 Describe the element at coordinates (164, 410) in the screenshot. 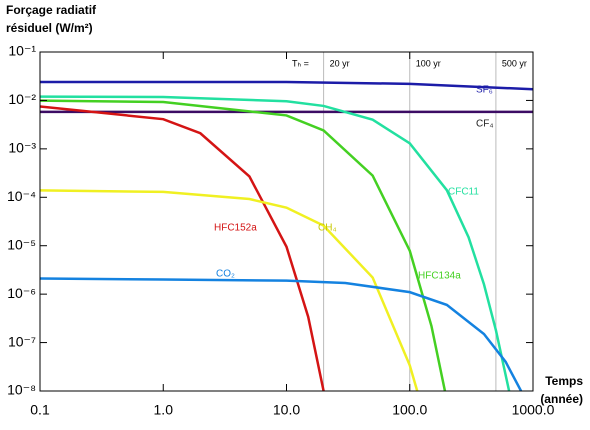

I see `x-tick-label: 1.0` at that location.